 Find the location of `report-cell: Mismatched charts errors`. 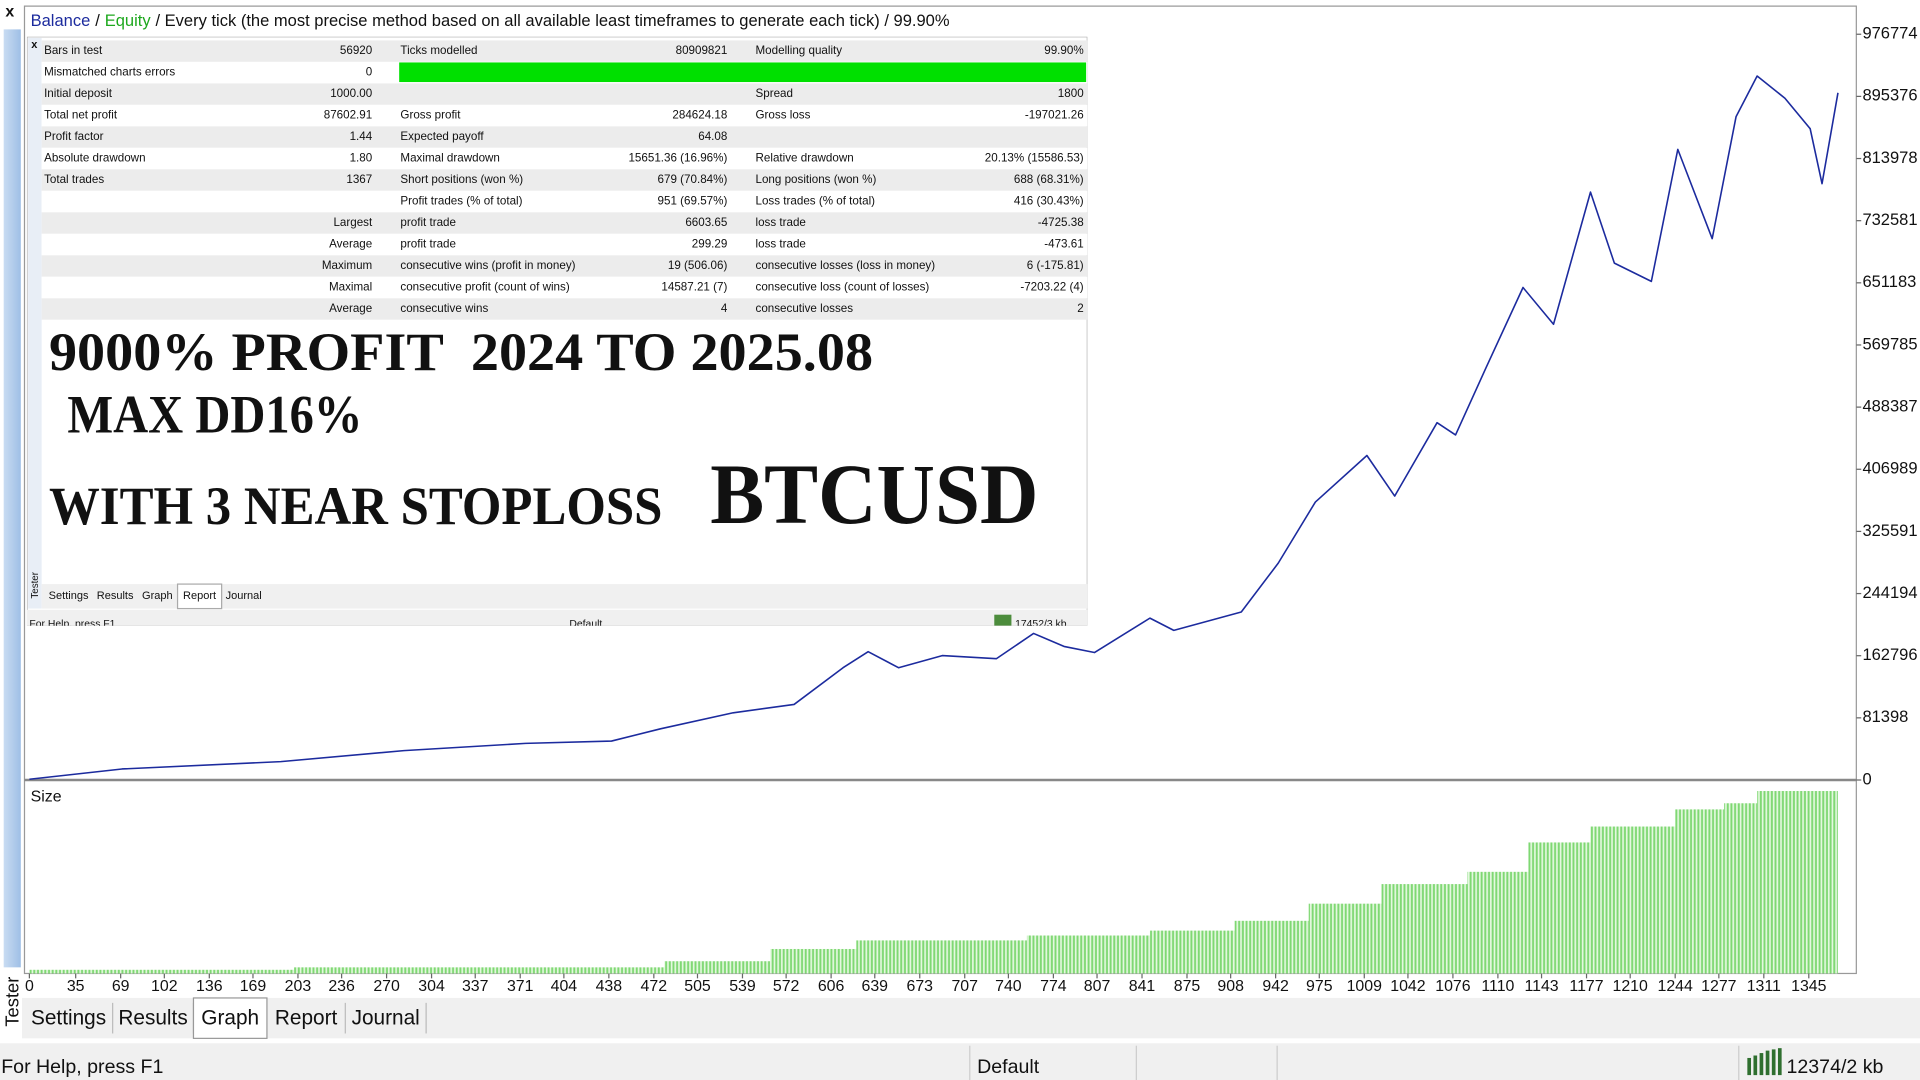

report-cell: Mismatched charts errors is located at coordinates (109, 71).